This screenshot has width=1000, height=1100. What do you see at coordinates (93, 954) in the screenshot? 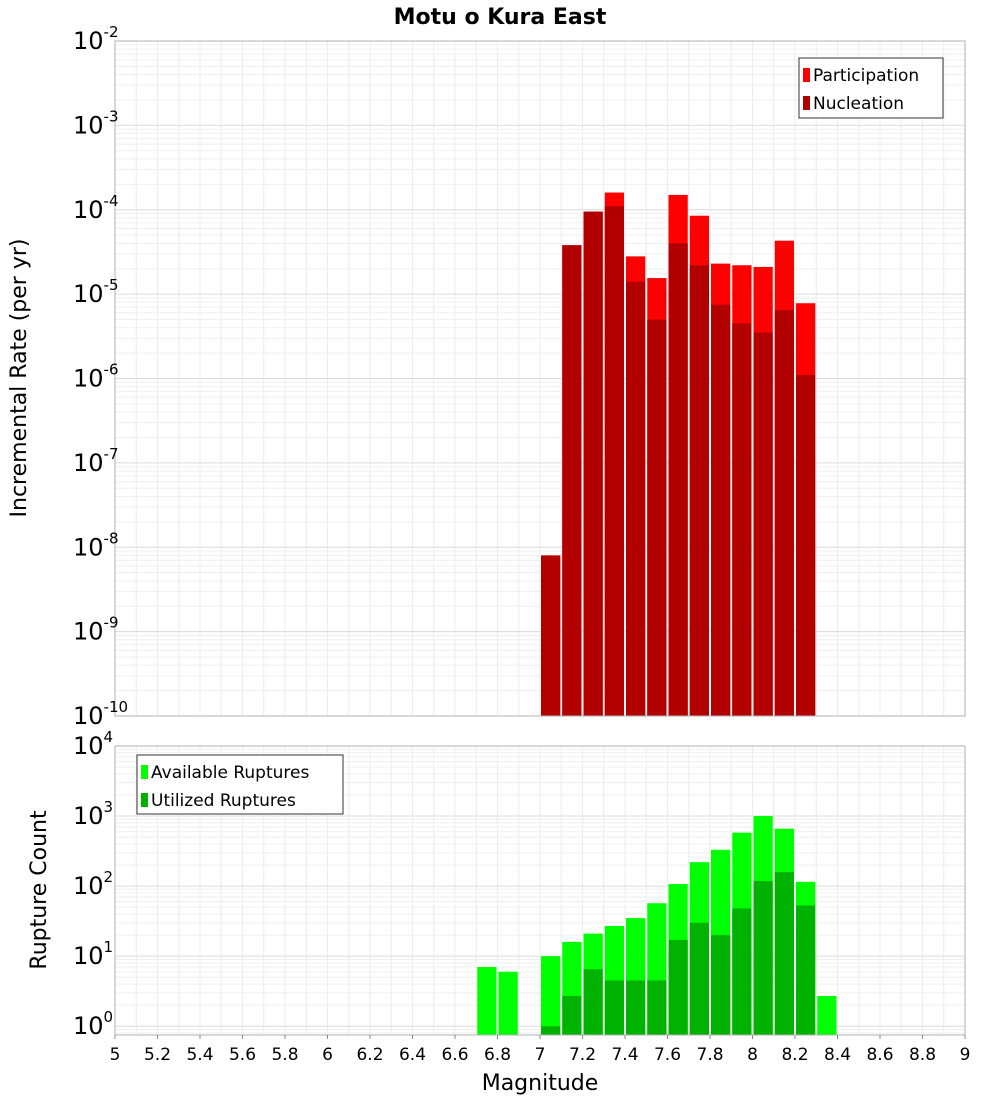
I see `y-tick-label: 10¹` at bounding box center [93, 954].